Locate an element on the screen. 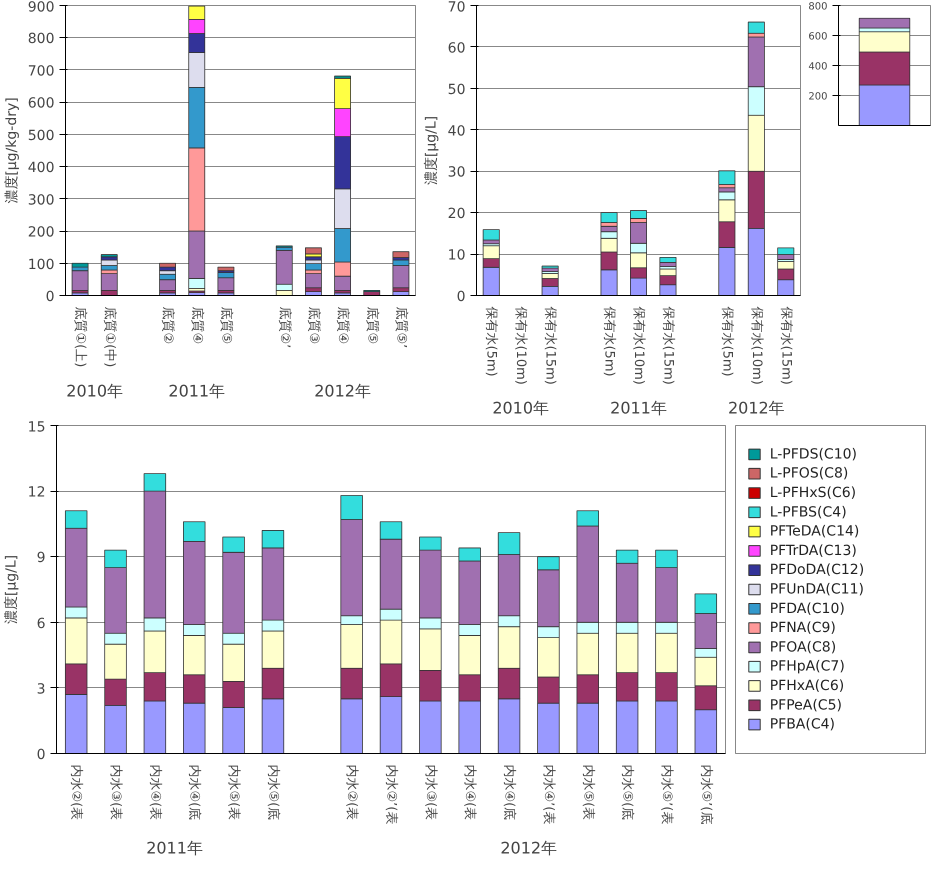  y-tick-label: 20 is located at coordinates (457, 214).